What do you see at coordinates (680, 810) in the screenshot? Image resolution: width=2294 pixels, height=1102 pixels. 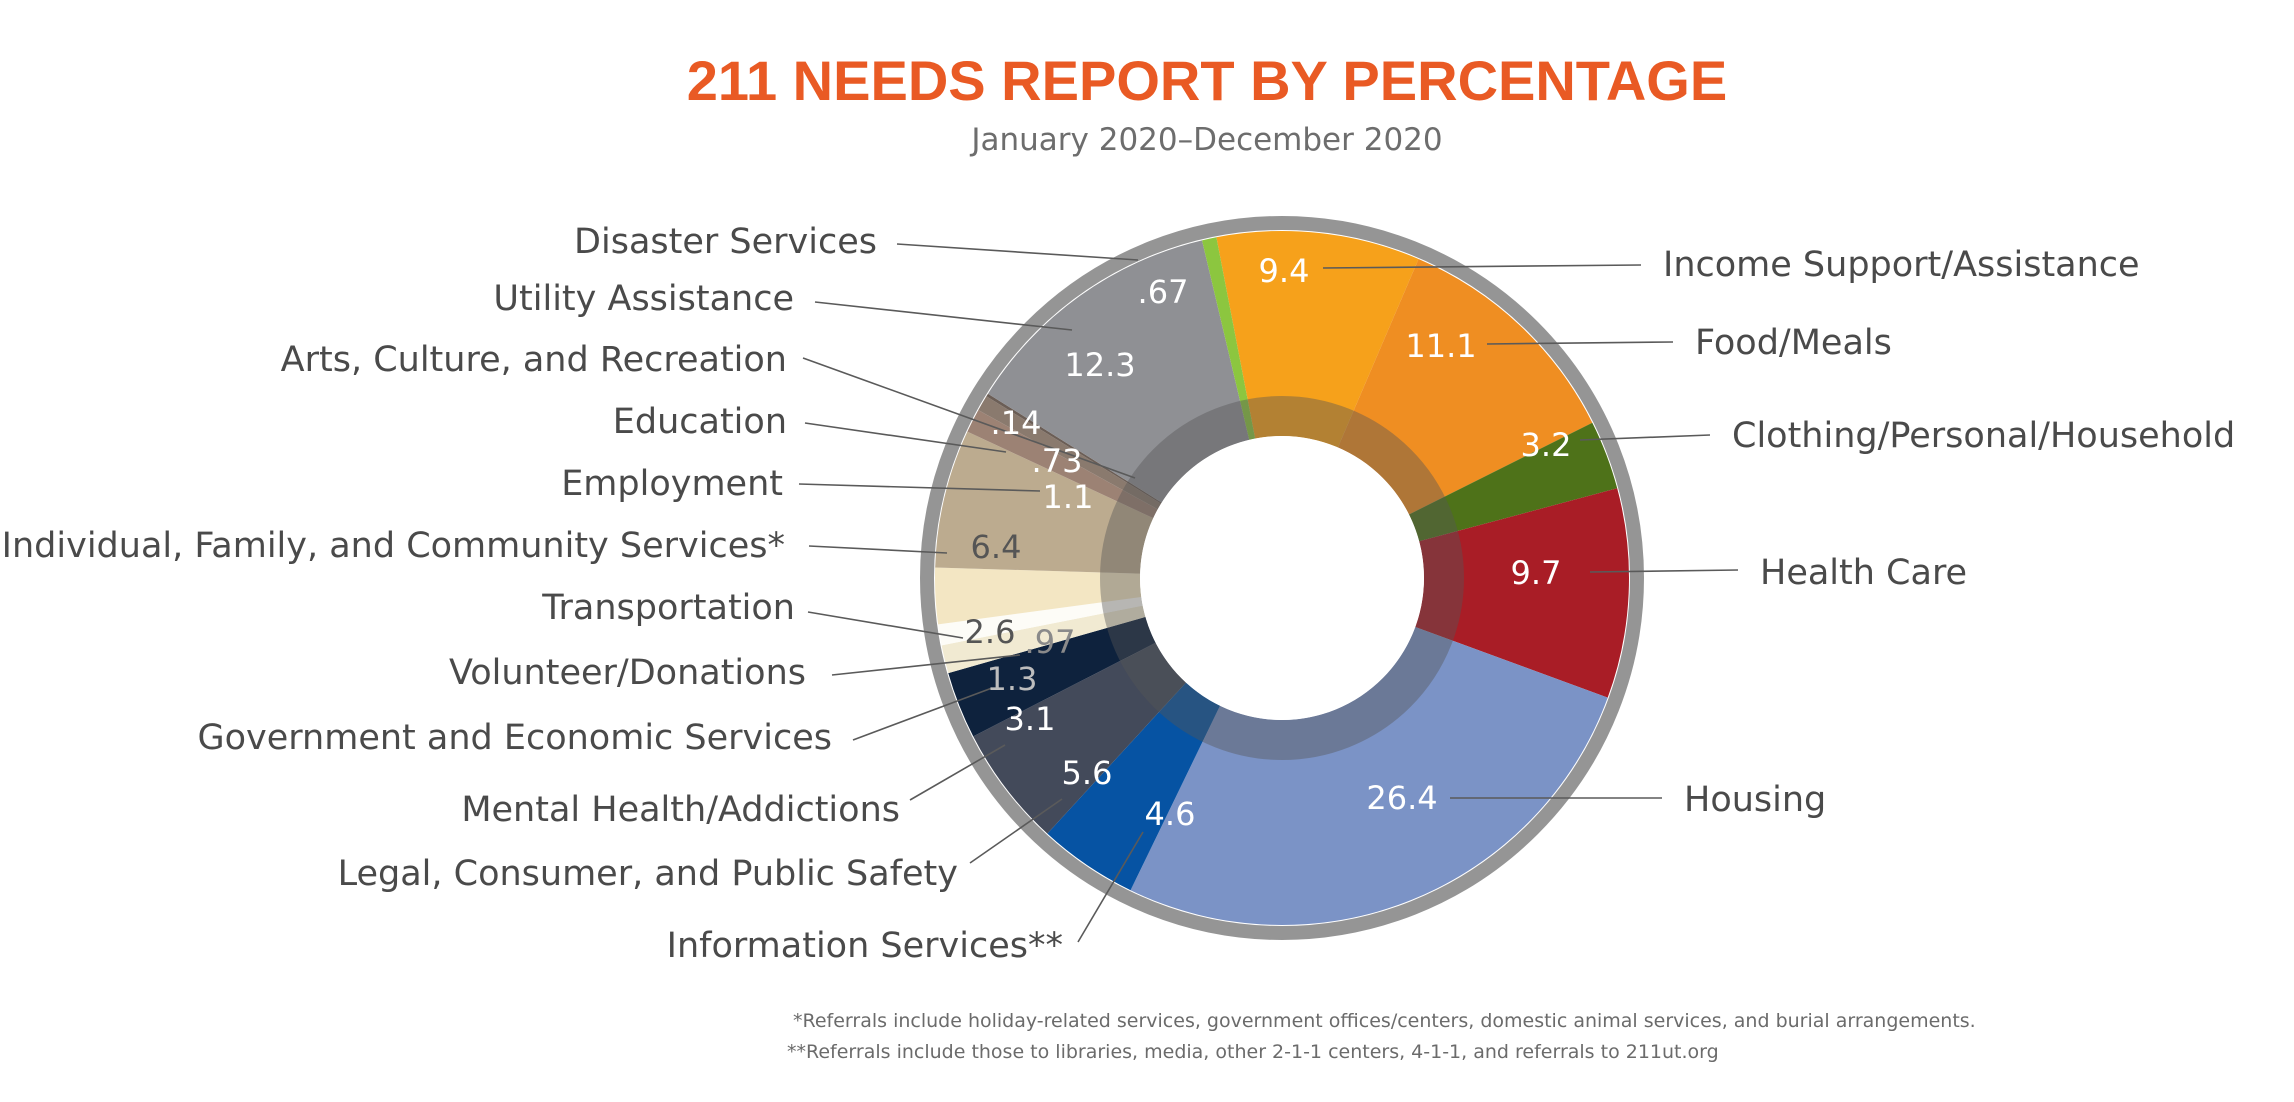 I see `slice-category-label-7: Mental Health/Addictions` at bounding box center [680, 810].